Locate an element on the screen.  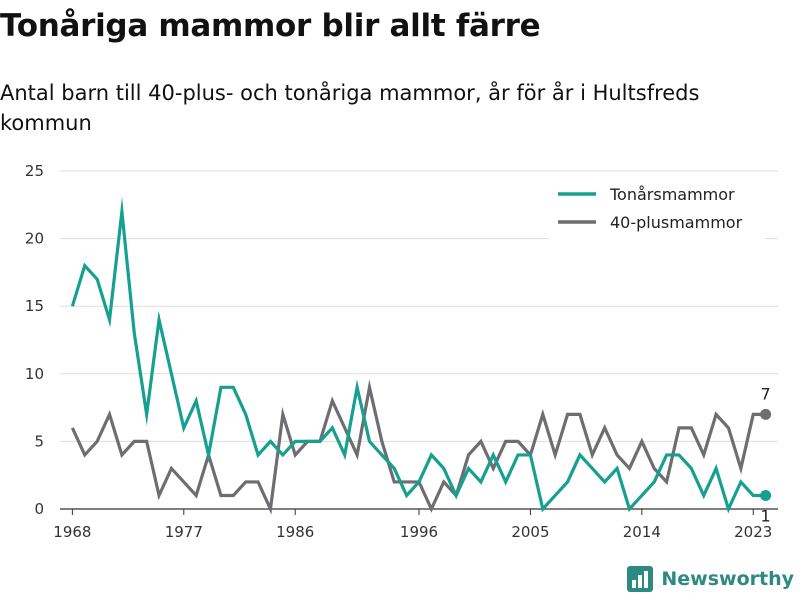
y-tick-label: 0 is located at coordinates (39, 509).